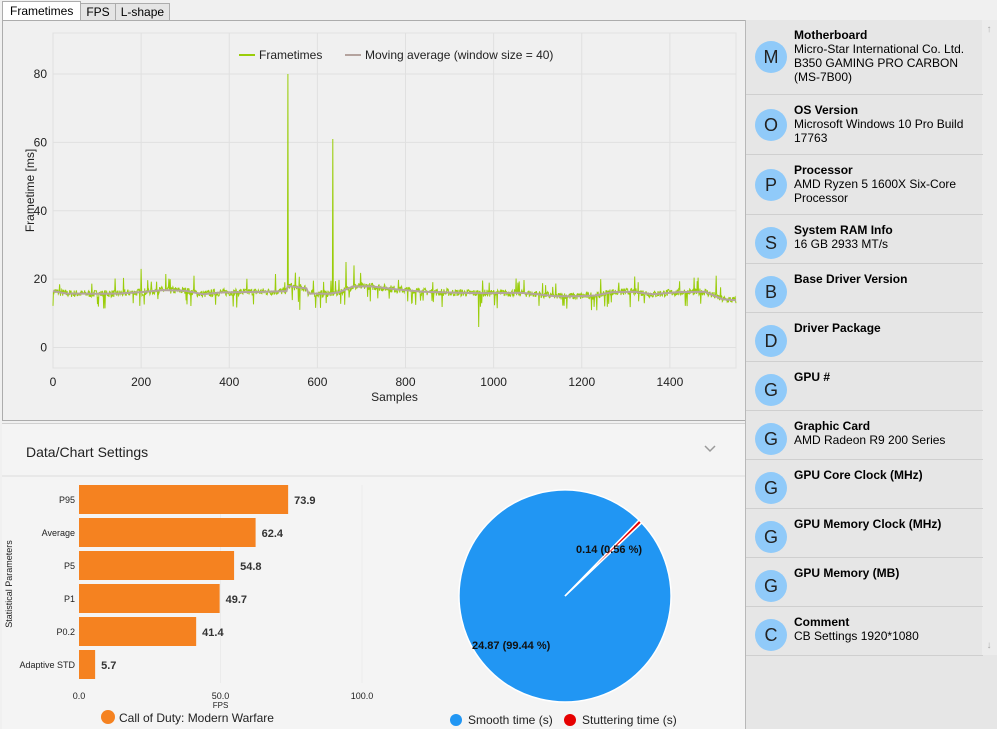 Image resolution: width=997 pixels, height=729 pixels. I want to click on system-info-item: D Driver Package, so click(864, 337).